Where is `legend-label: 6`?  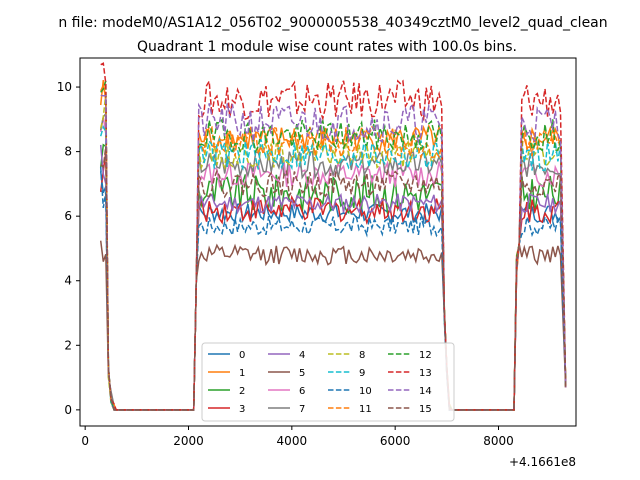
legend-label: 6 is located at coordinates (302, 391).